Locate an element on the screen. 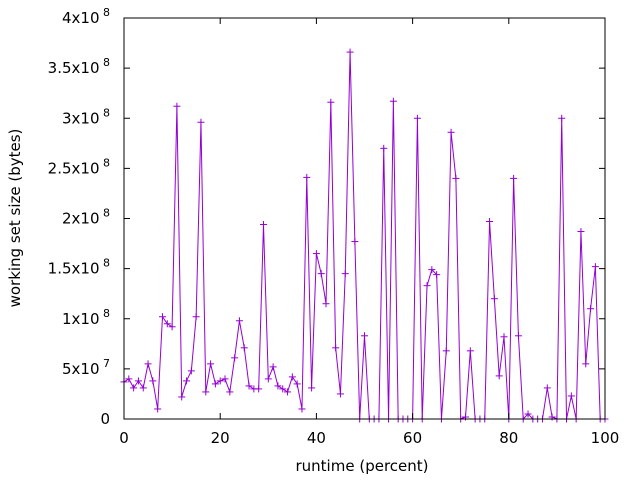 The width and height of the screenshot is (640, 480). x-tick-label: 100 is located at coordinates (605, 438).